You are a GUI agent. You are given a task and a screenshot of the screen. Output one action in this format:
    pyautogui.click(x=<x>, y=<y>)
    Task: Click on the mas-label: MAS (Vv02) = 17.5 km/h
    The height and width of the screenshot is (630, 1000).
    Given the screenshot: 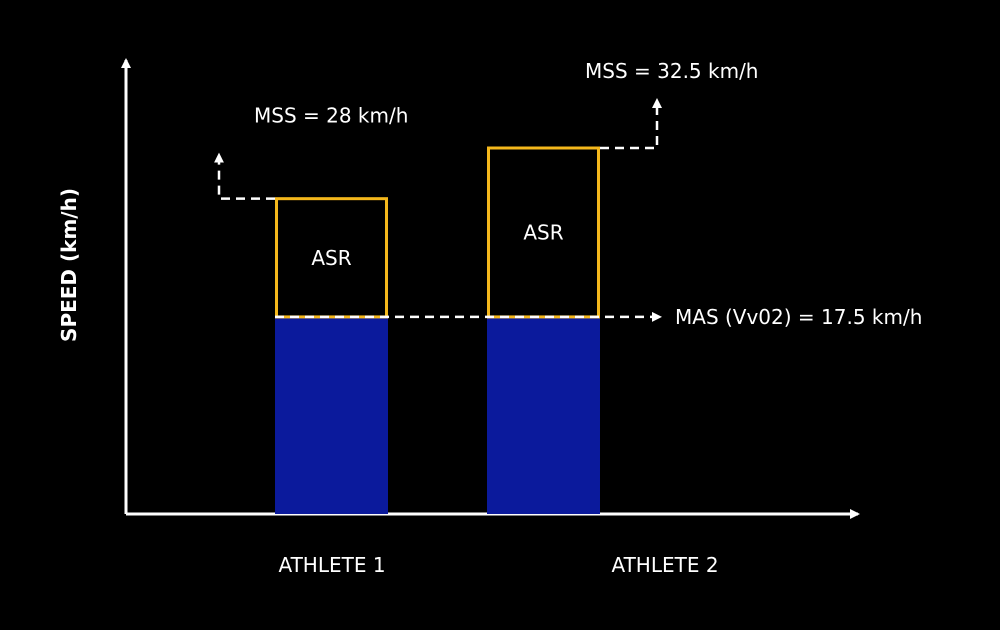 What is the action you would take?
    pyautogui.click(x=798, y=317)
    